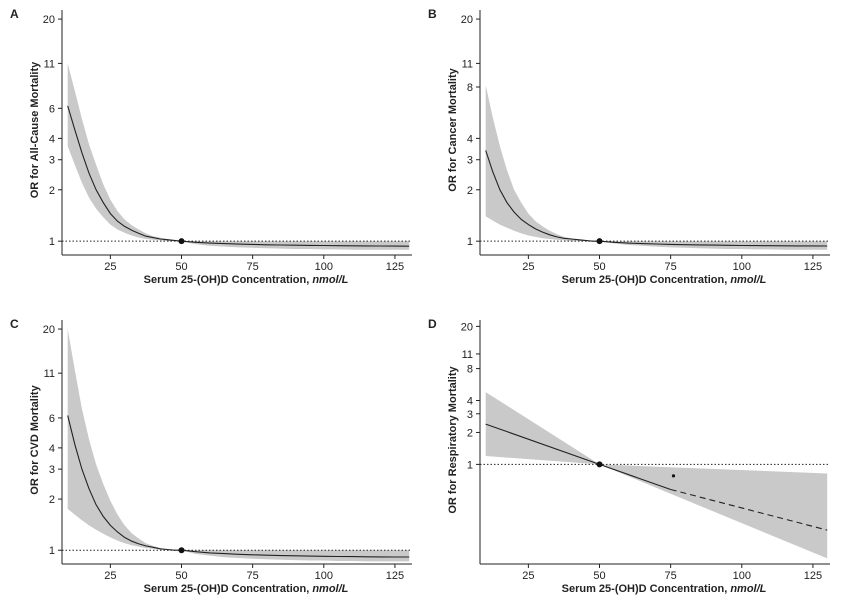 This screenshot has height=605, width=865. What do you see at coordinates (470, 370) in the screenshot?
I see `panel-d-y-tick-label: 8` at bounding box center [470, 370].